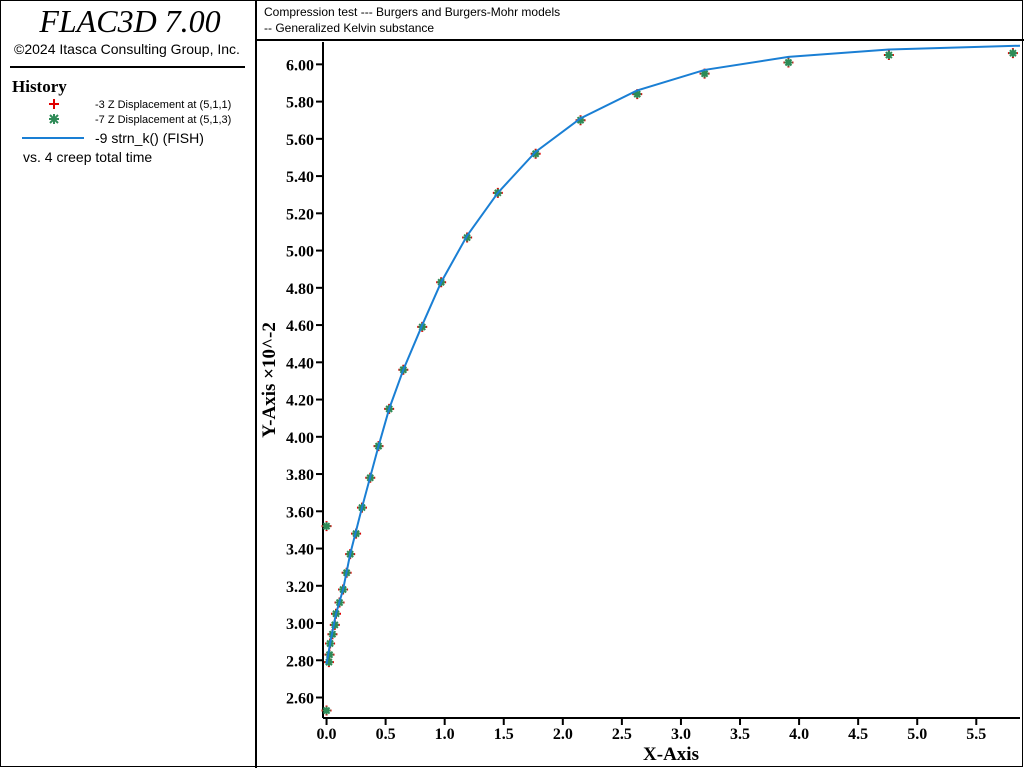  Describe the element at coordinates (300, 475) in the screenshot. I see `y-tick-label: 3.80` at that location.